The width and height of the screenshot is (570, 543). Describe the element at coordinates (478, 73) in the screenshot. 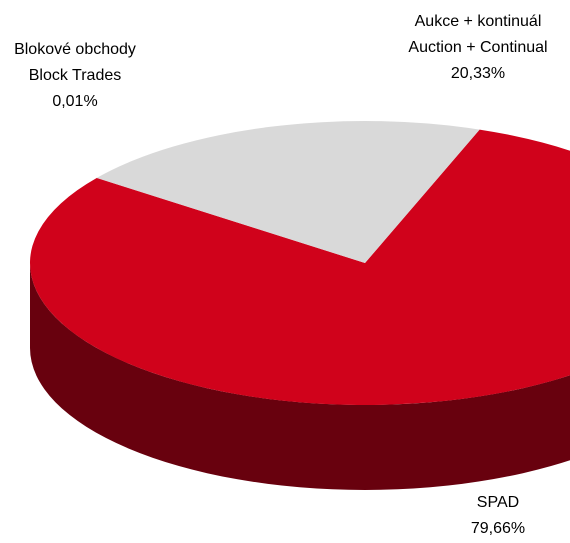

I see `slice-value-label: 20,33%` at that location.